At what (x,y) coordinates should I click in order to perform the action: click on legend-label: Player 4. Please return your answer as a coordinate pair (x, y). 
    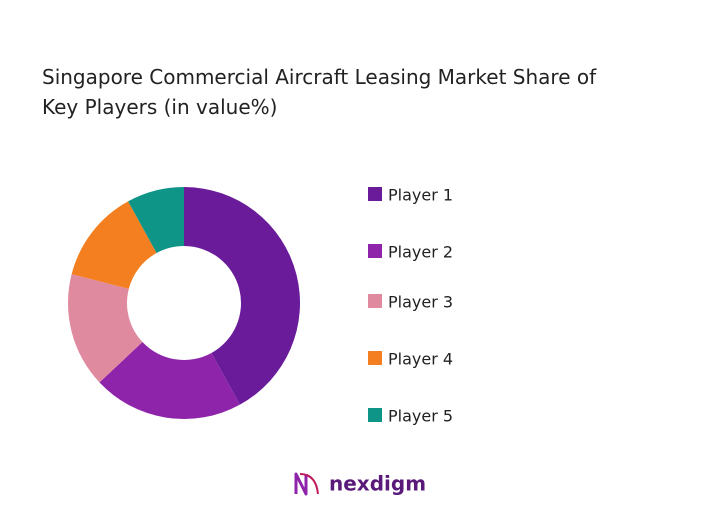
    Looking at the image, I should click on (420, 359).